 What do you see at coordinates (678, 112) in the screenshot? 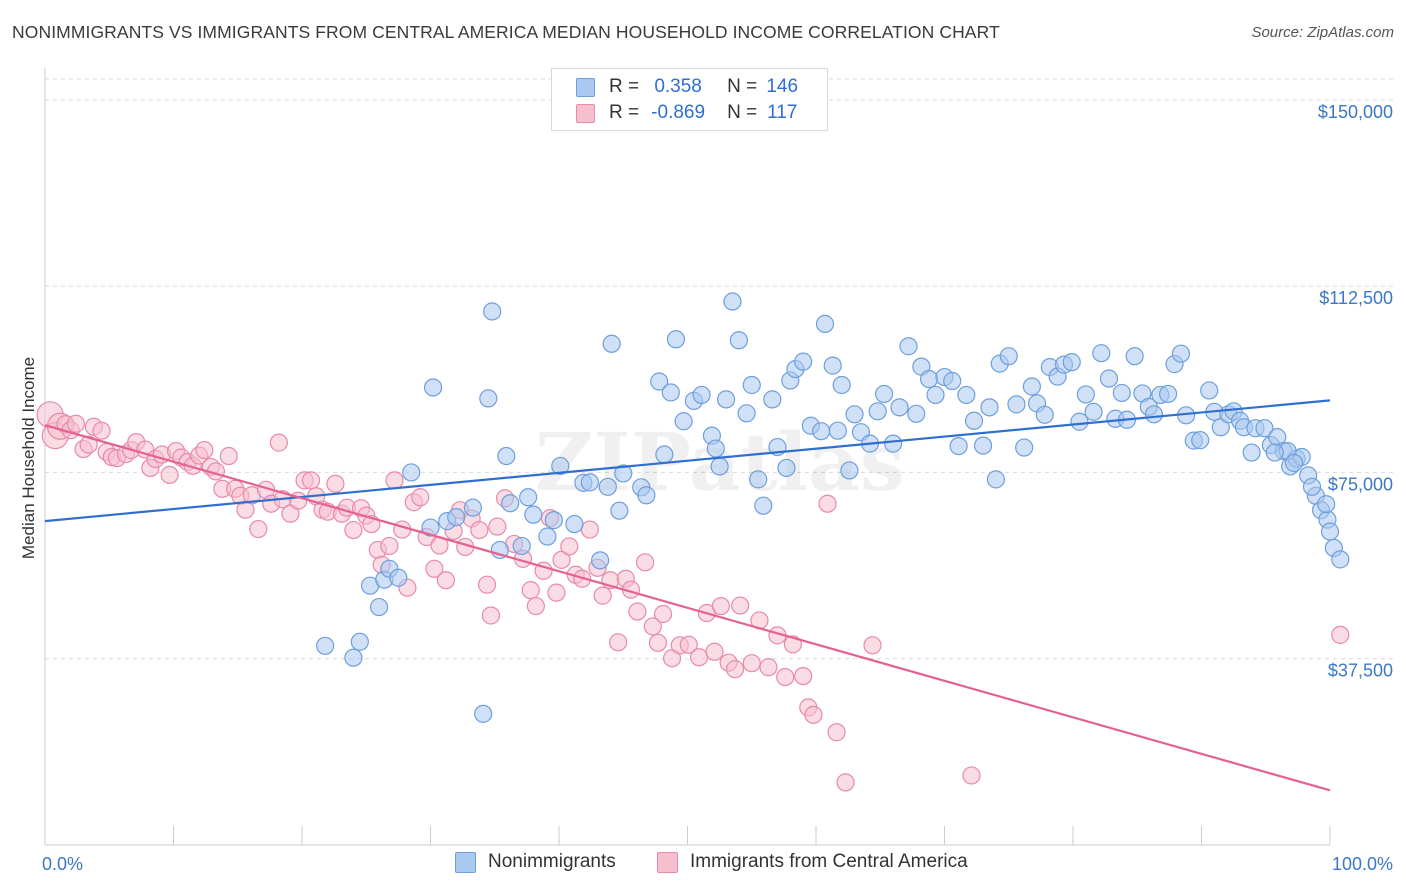
I see `r-value: -0.869` at bounding box center [678, 112].